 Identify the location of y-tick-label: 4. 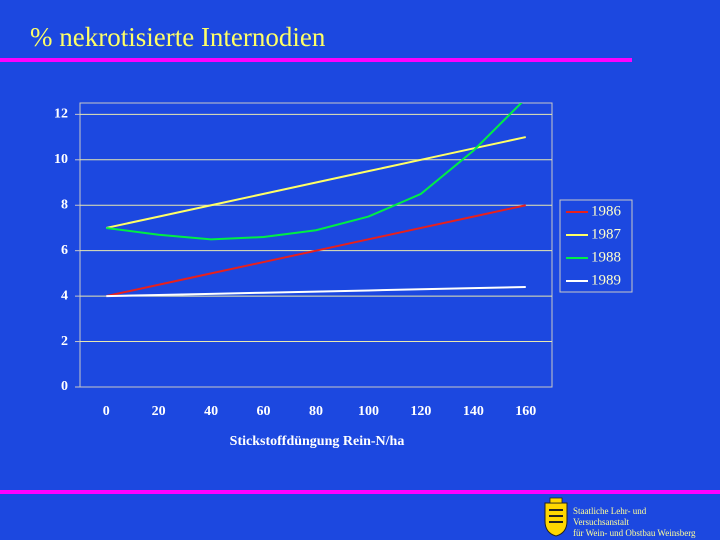
(64, 295).